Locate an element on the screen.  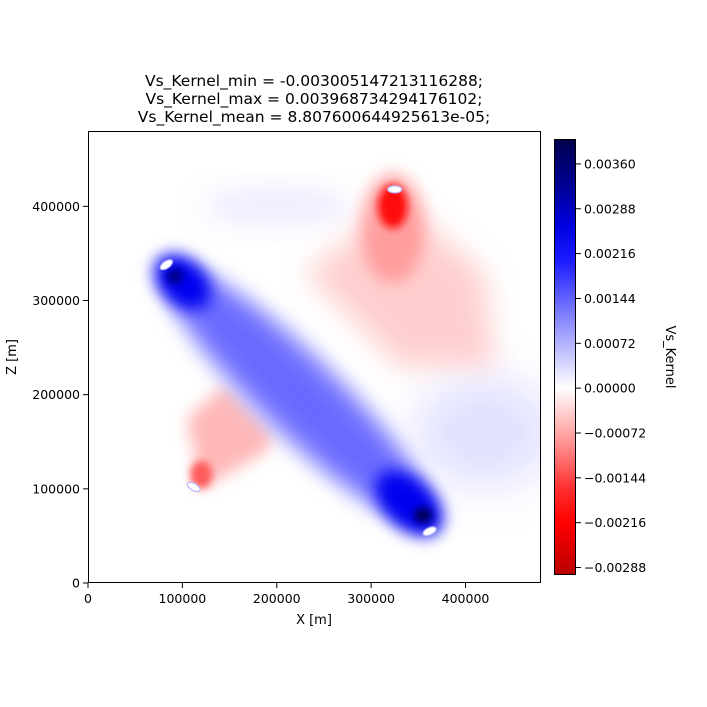
y-axis-ticks: 0 100000 200000 300000 400000 is located at coordinates (60, 395).